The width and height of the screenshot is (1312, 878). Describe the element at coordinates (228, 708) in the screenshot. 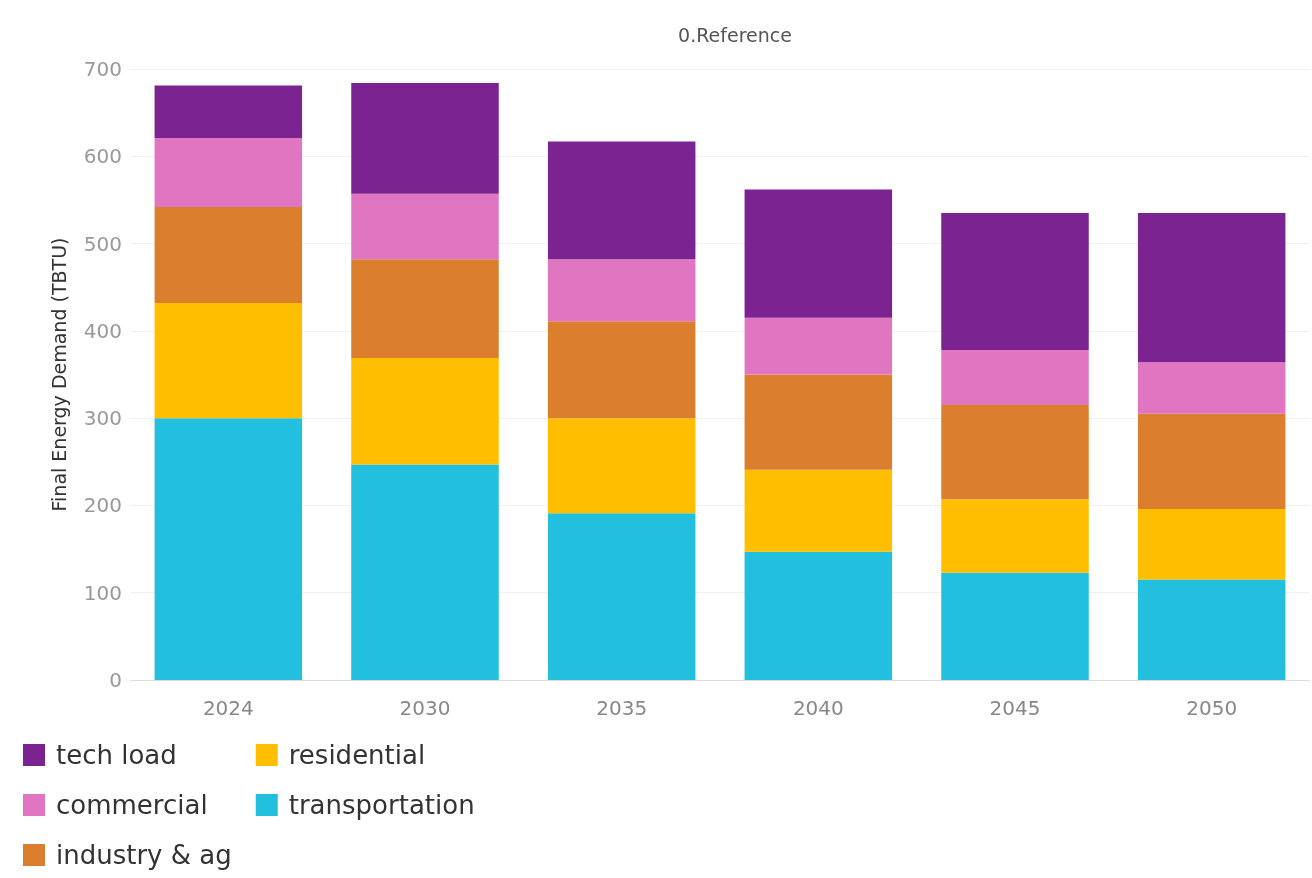

I see `x-tick-label: 2024` at that location.